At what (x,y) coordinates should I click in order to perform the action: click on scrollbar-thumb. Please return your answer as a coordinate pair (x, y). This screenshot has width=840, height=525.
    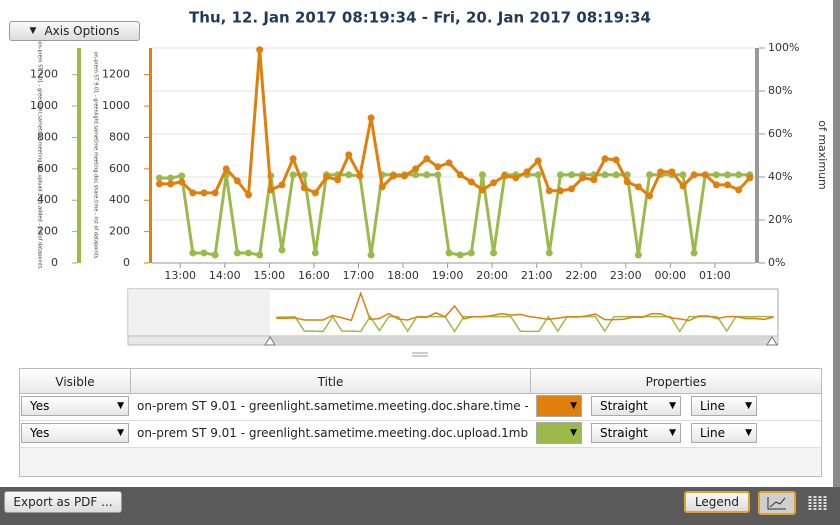
    Looking at the image, I should click on (521, 340).